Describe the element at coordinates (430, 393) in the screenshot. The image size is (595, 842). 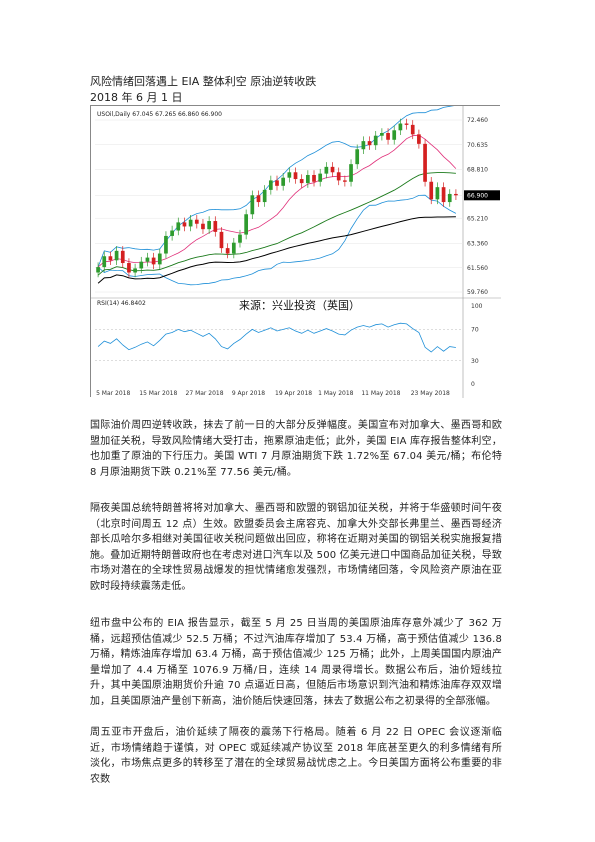
I see `date-tick-label: 23 May 2018` at that location.